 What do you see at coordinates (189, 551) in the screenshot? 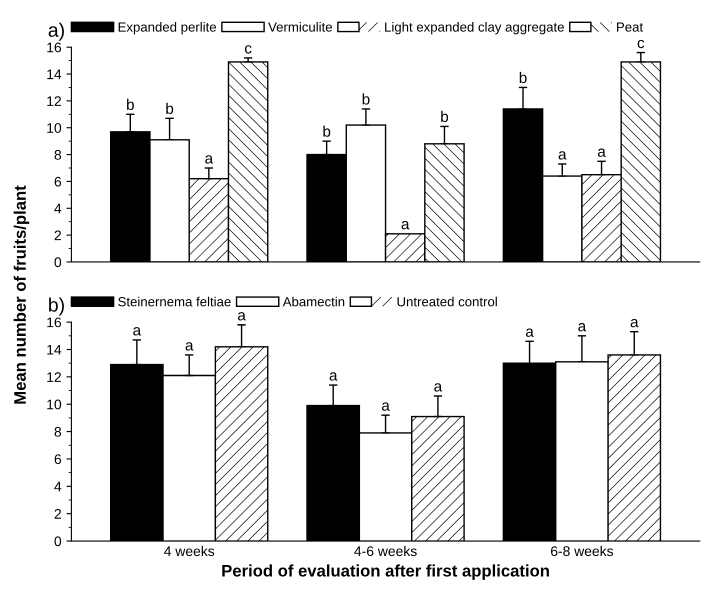
I see `x-tick-label: 4 weeks` at bounding box center [189, 551].